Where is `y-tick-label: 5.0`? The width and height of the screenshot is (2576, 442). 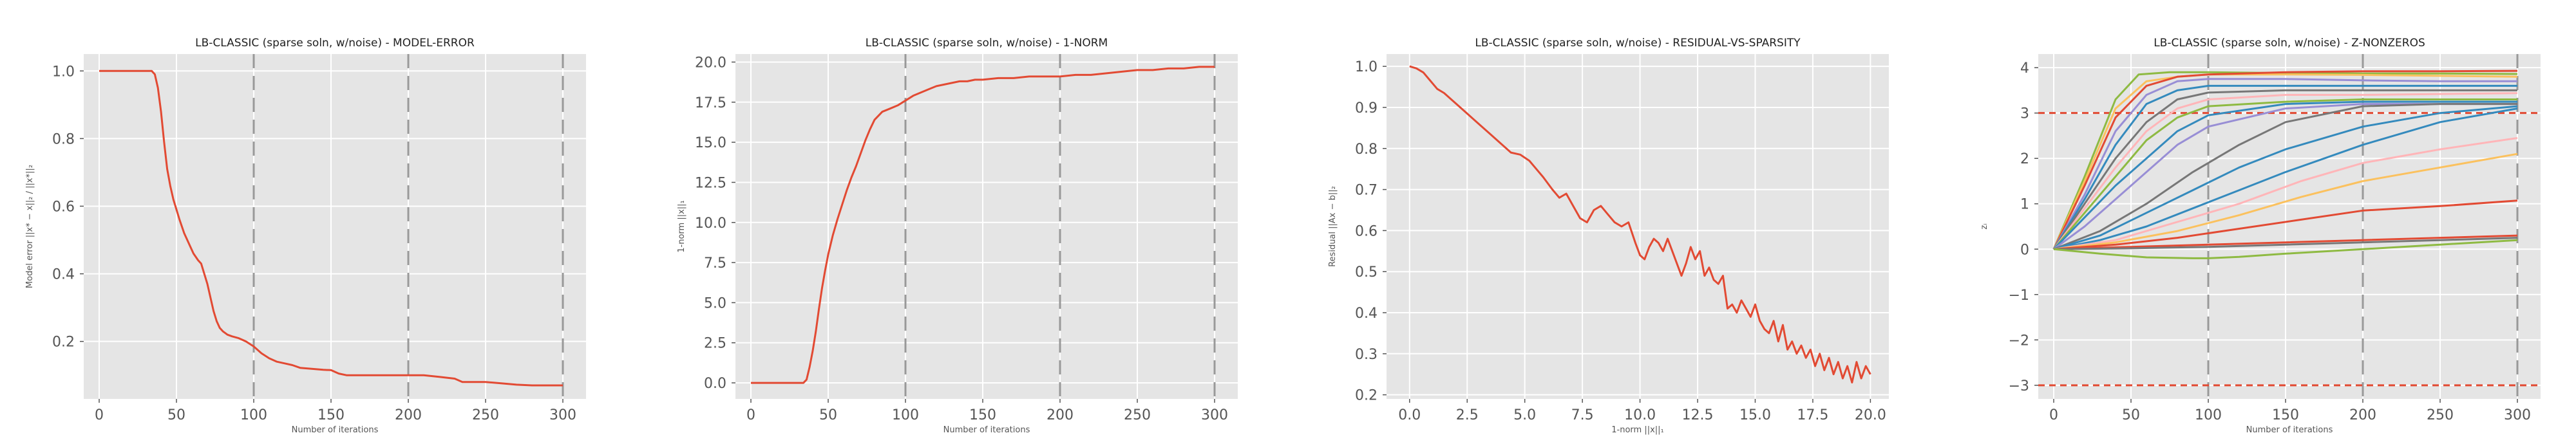 y-tick-label: 5.0 is located at coordinates (715, 303).